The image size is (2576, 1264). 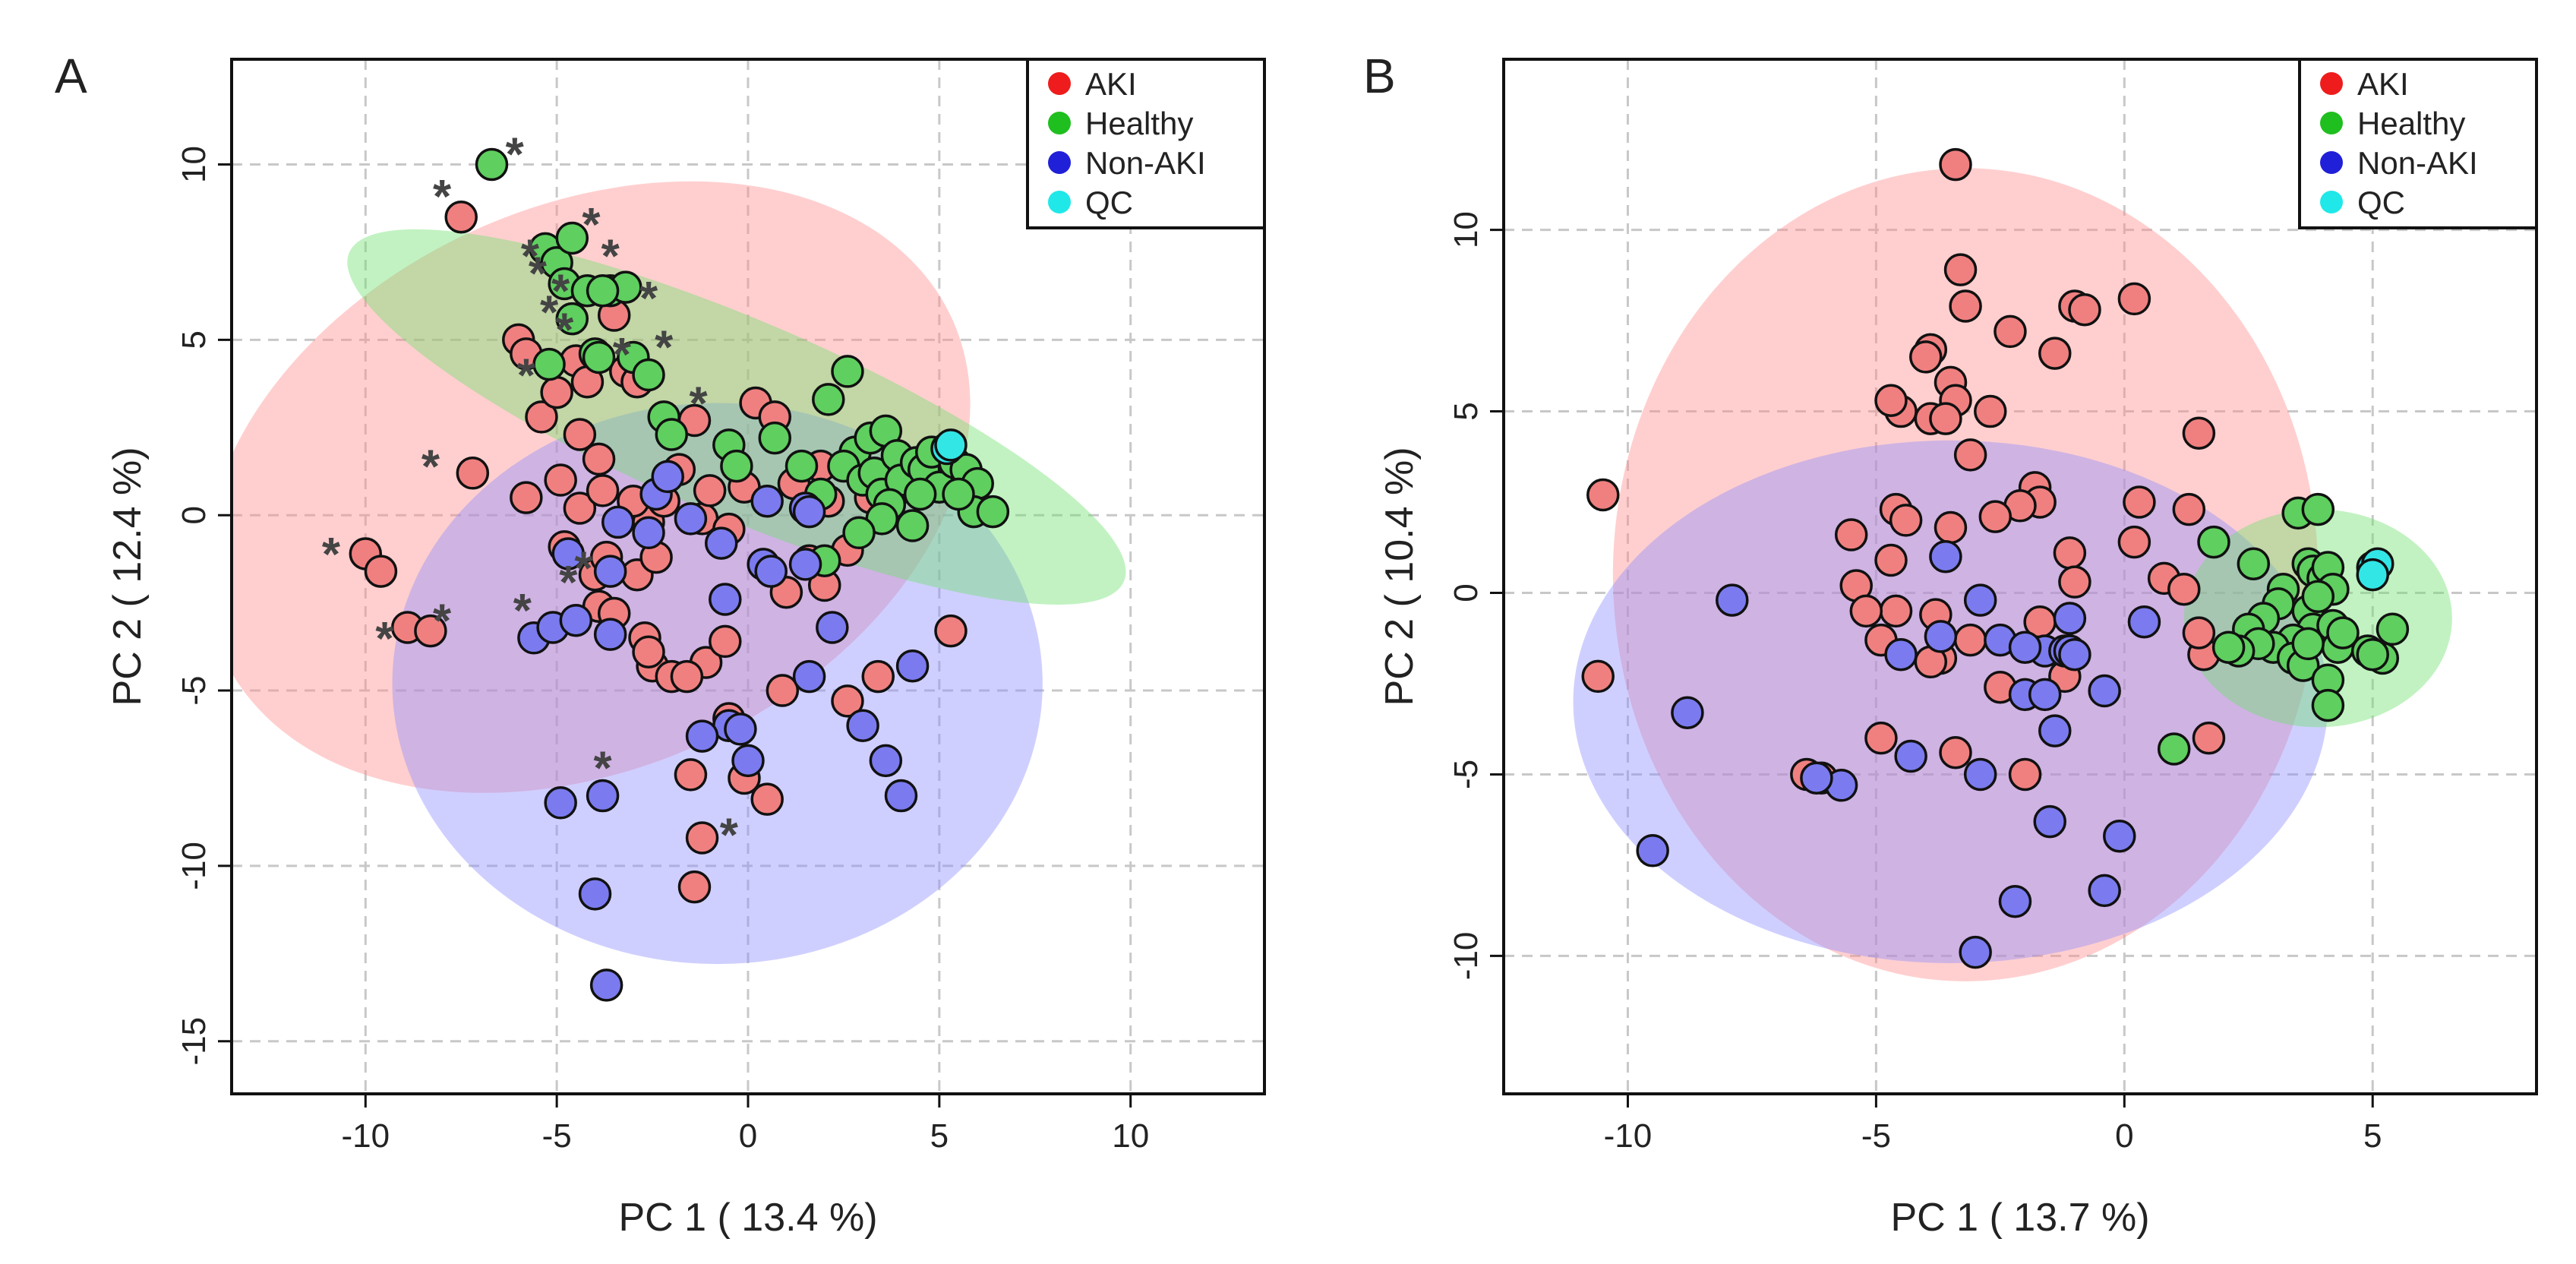 I want to click on panel-letter: B, so click(x=1379, y=76).